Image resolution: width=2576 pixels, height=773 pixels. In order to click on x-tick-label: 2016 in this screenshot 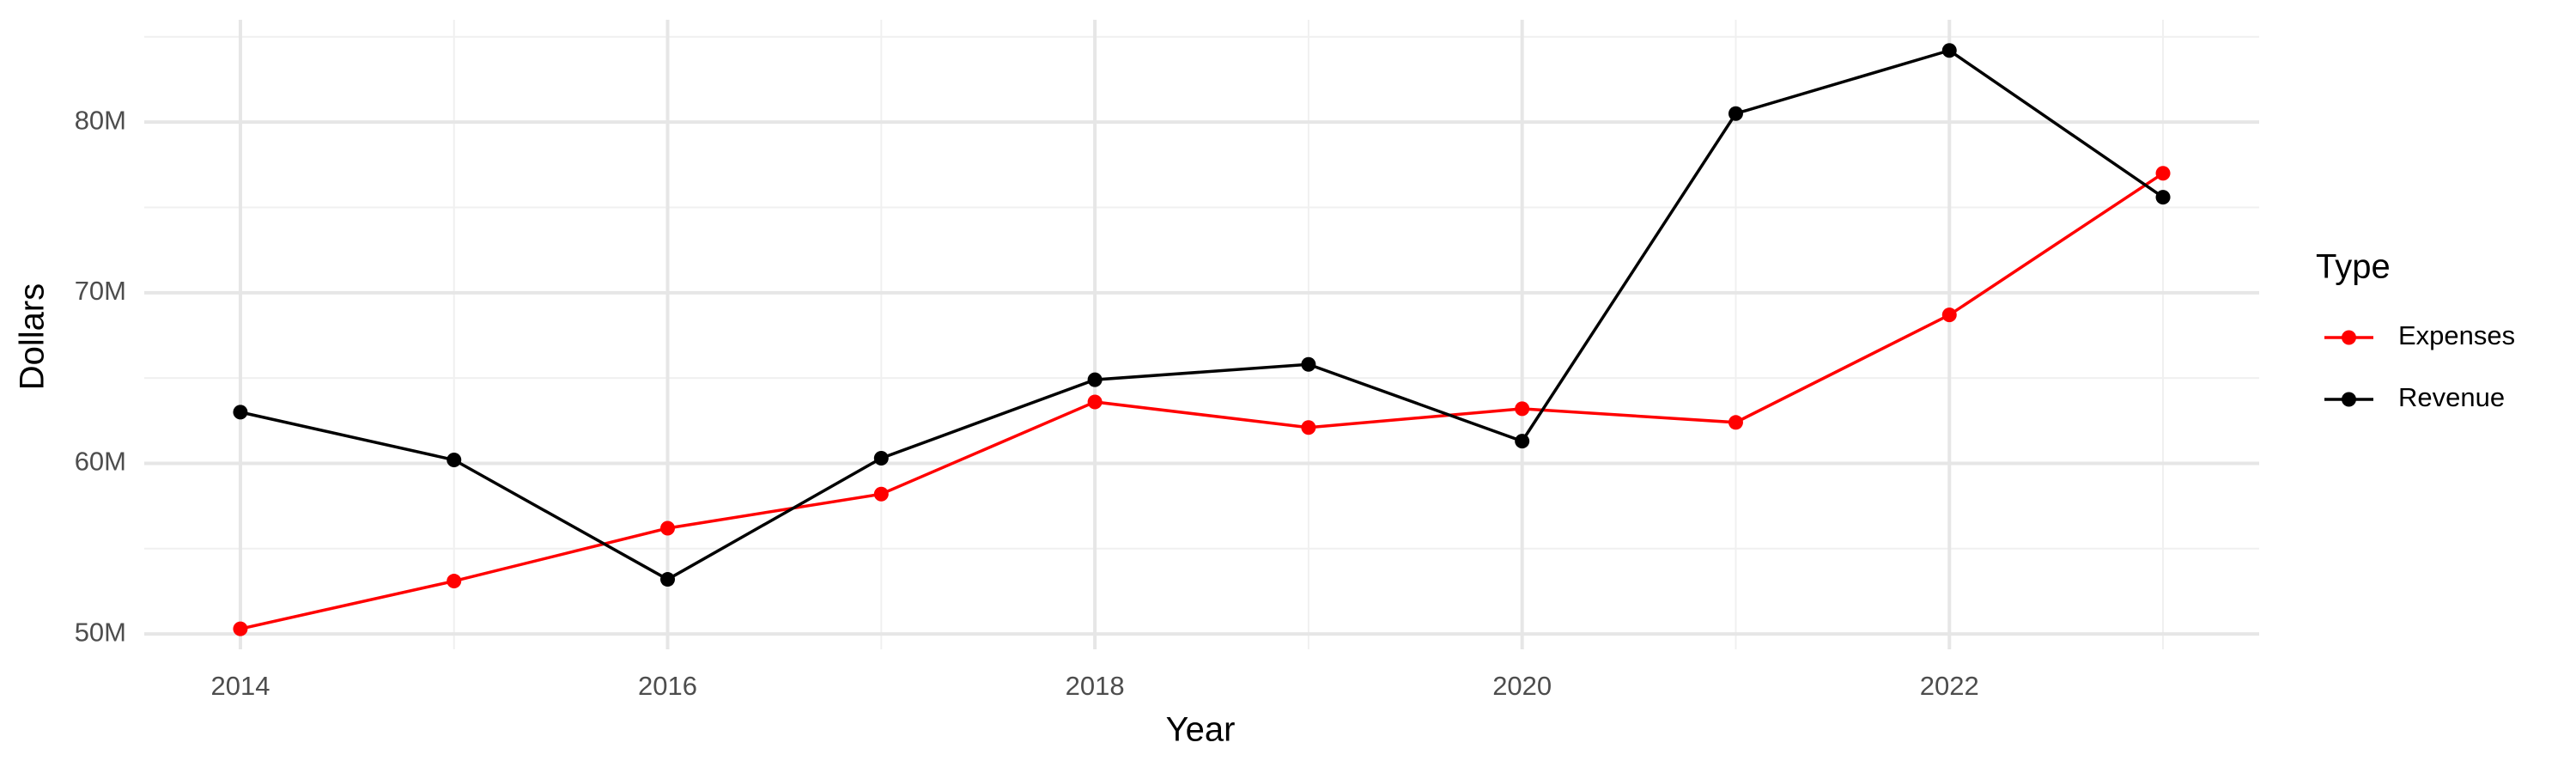, I will do `click(667, 686)`.